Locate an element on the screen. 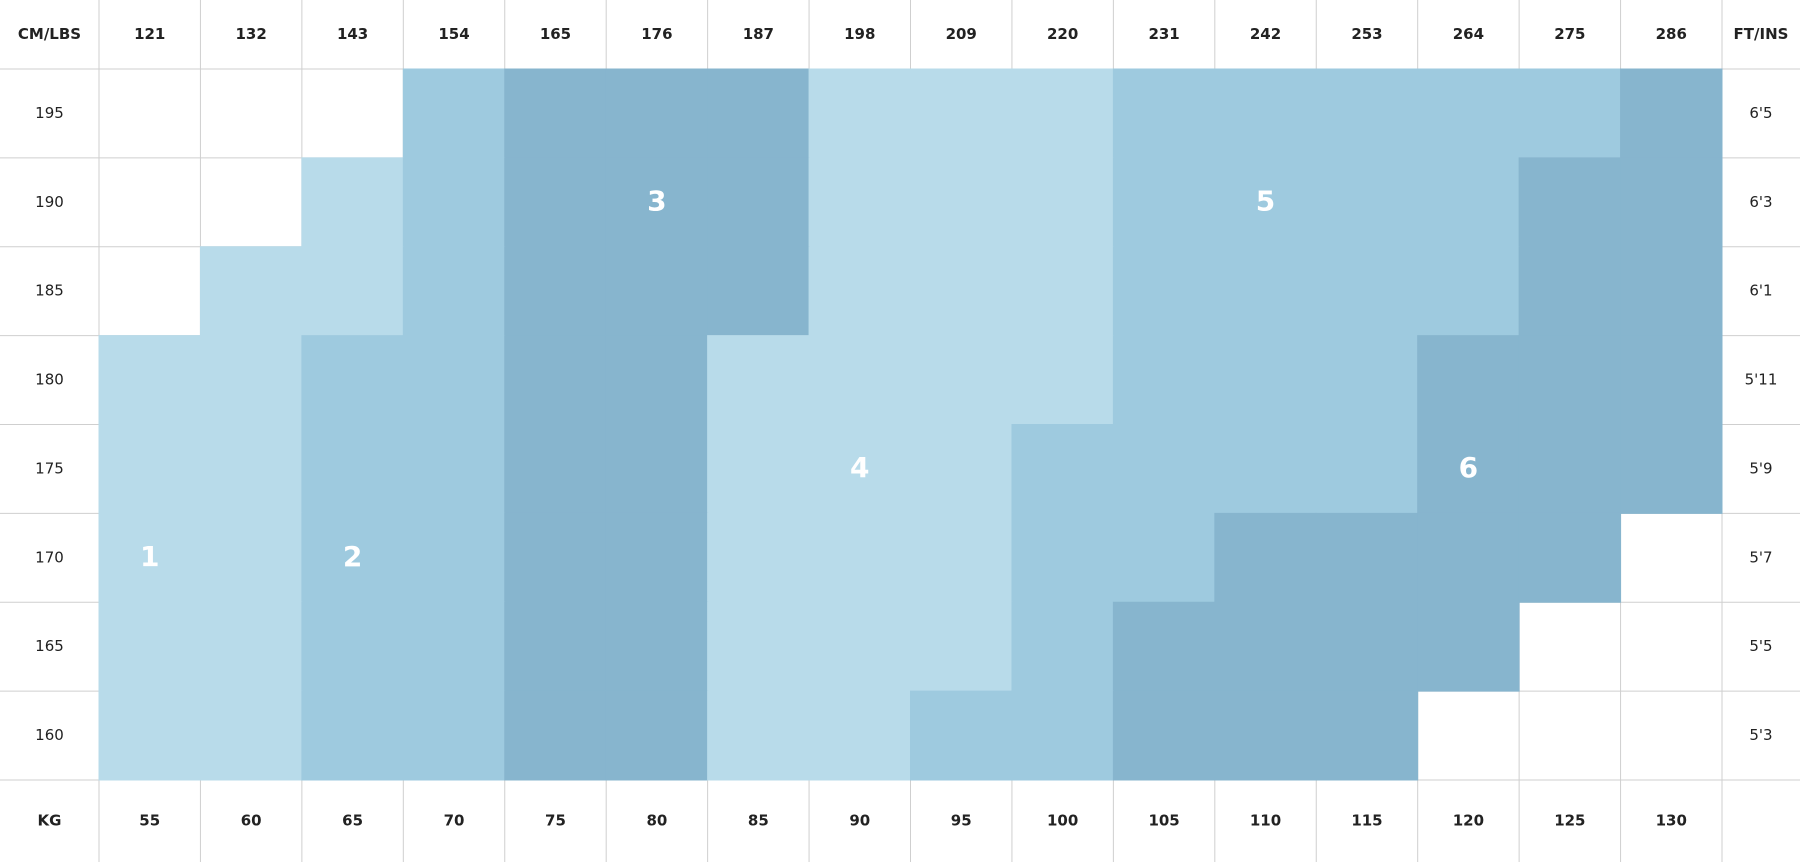 Image resolution: width=1800 pixels, height=862 pixels. lbs-label: 253 is located at coordinates (1366, 34).